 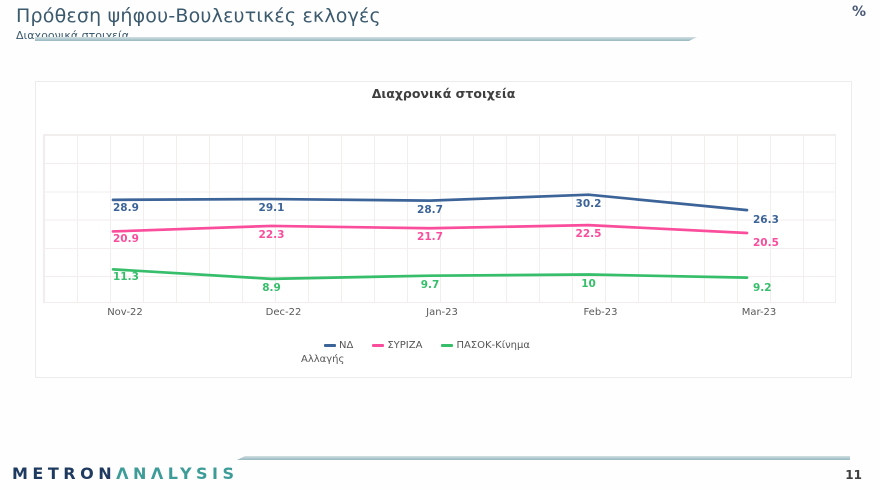 What do you see at coordinates (759, 312) in the screenshot?
I see `x-axis-label-Mar-23: Mar-23` at bounding box center [759, 312].